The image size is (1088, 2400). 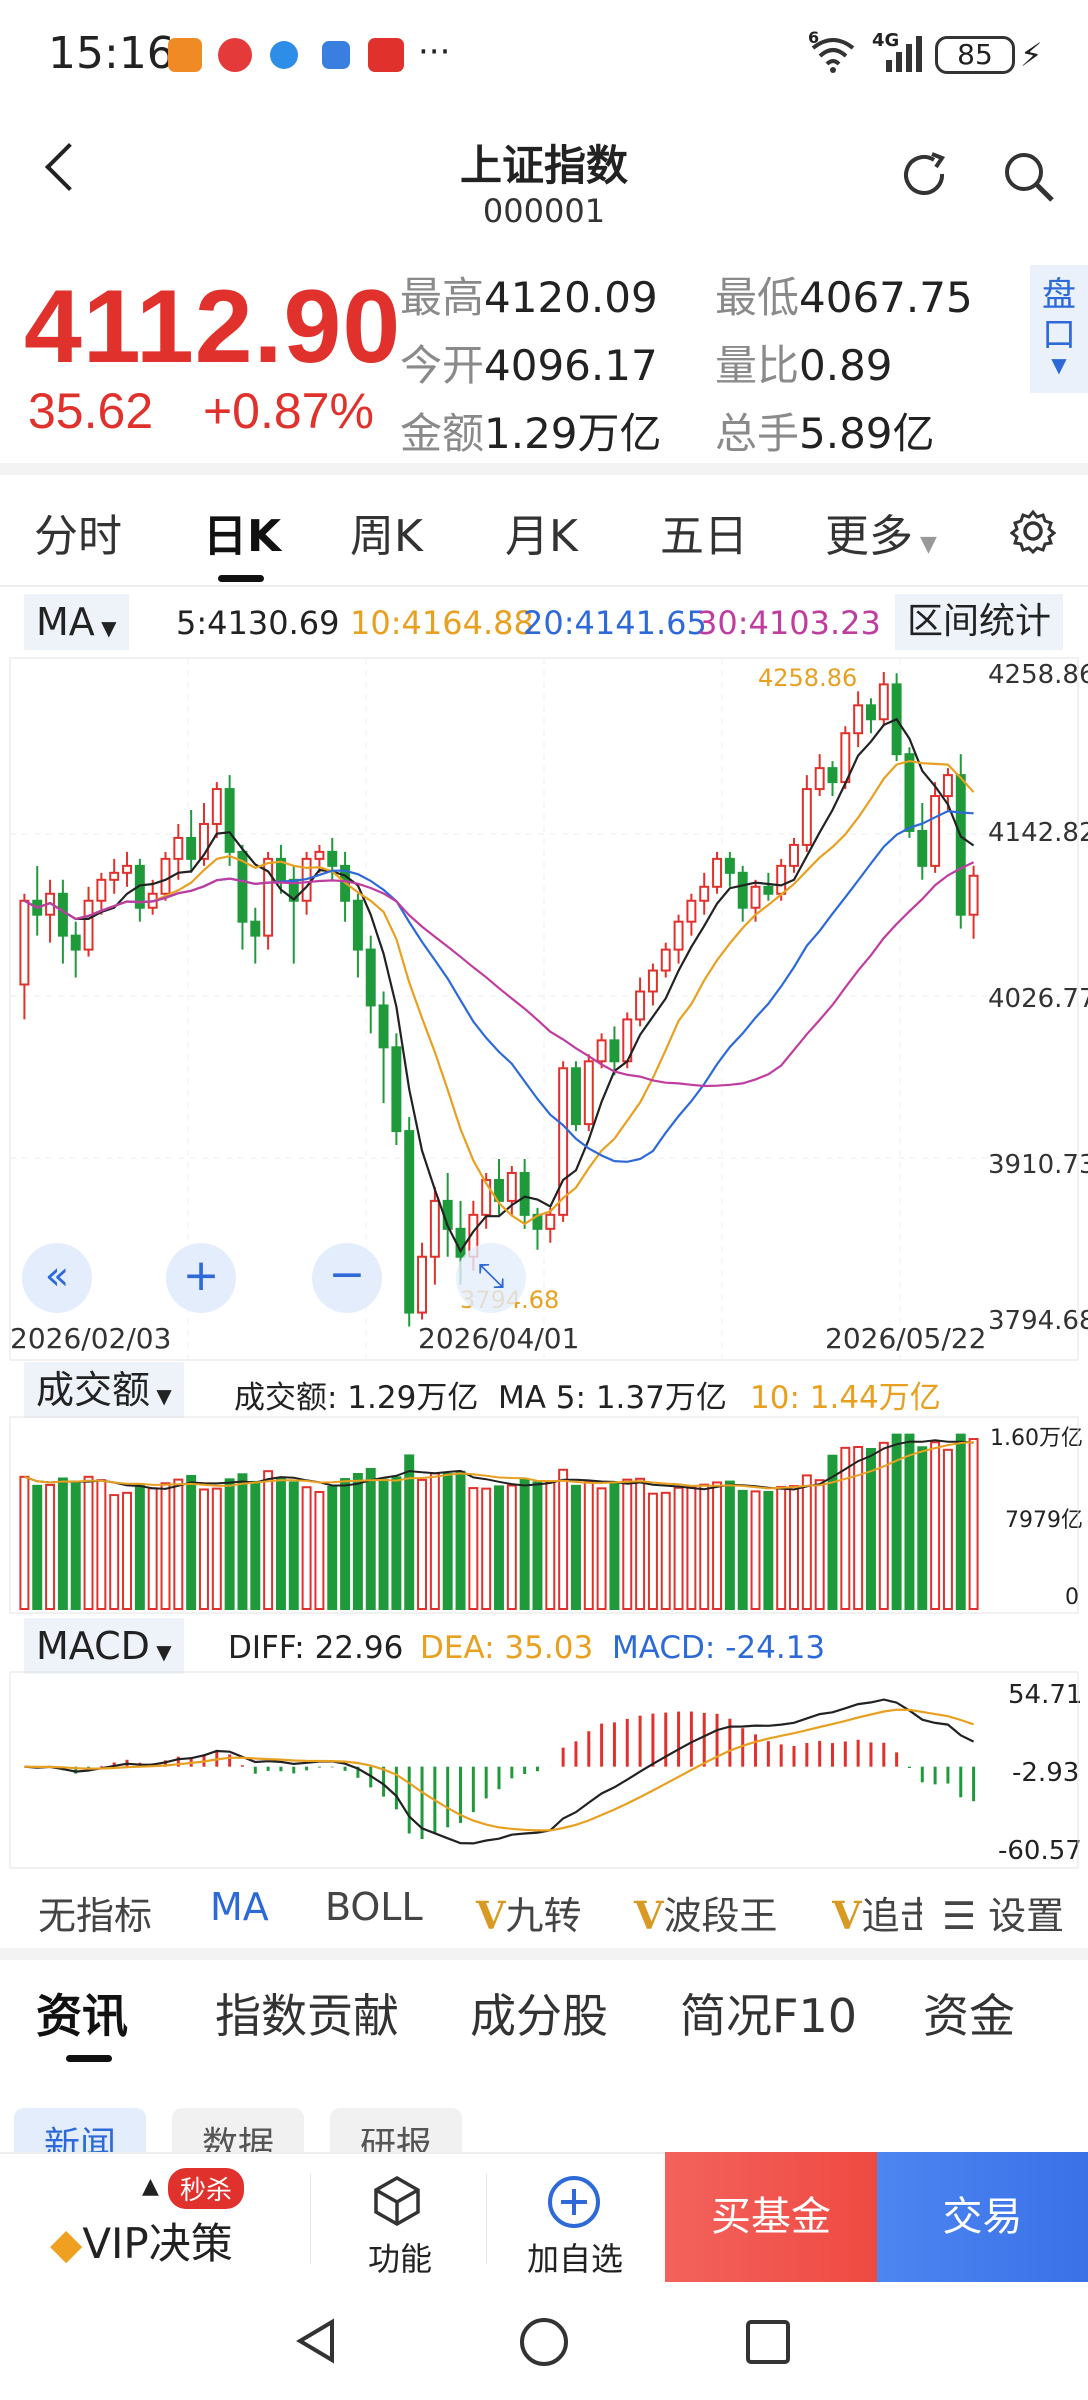 I want to click on tab-daily-k: 日K, so click(x=242, y=536).